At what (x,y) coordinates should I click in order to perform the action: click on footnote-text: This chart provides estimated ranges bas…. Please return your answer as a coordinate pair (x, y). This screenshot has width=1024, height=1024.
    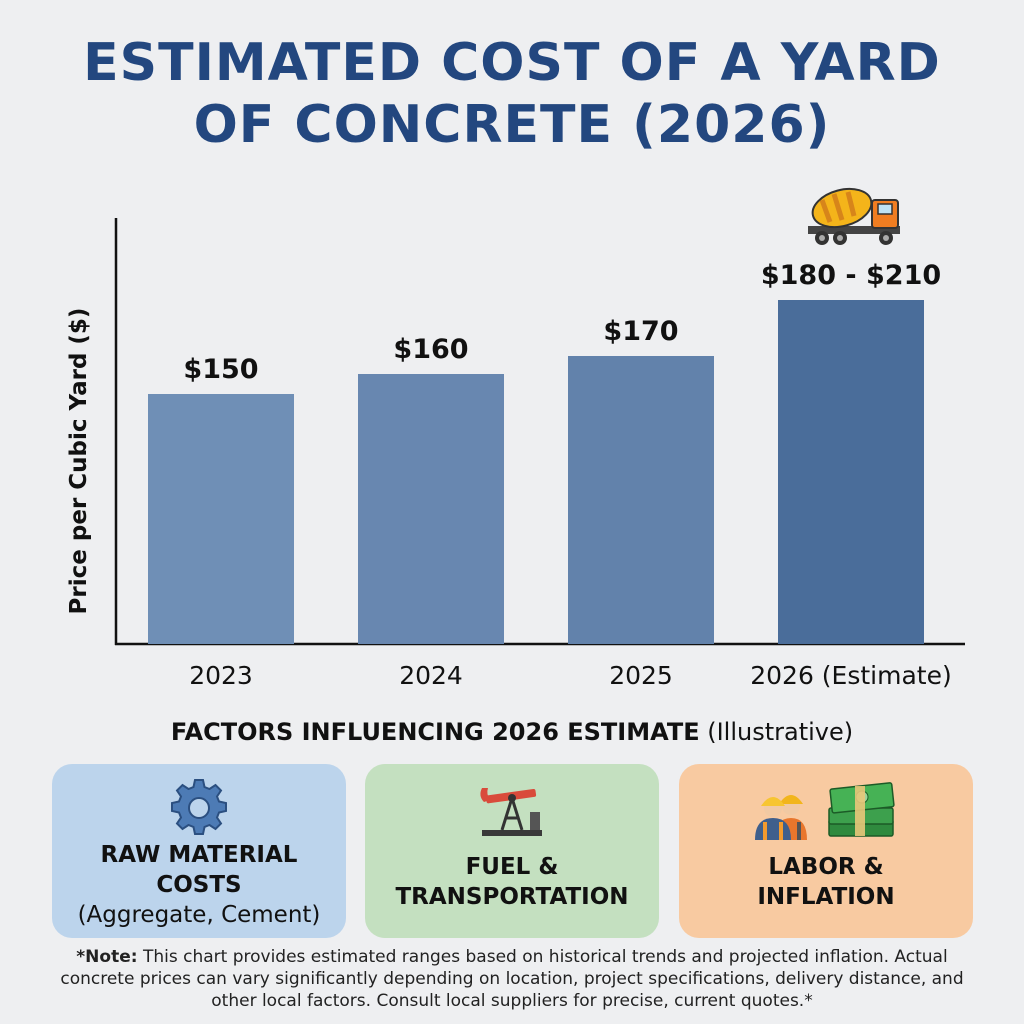
    Looking at the image, I should click on (512, 979).